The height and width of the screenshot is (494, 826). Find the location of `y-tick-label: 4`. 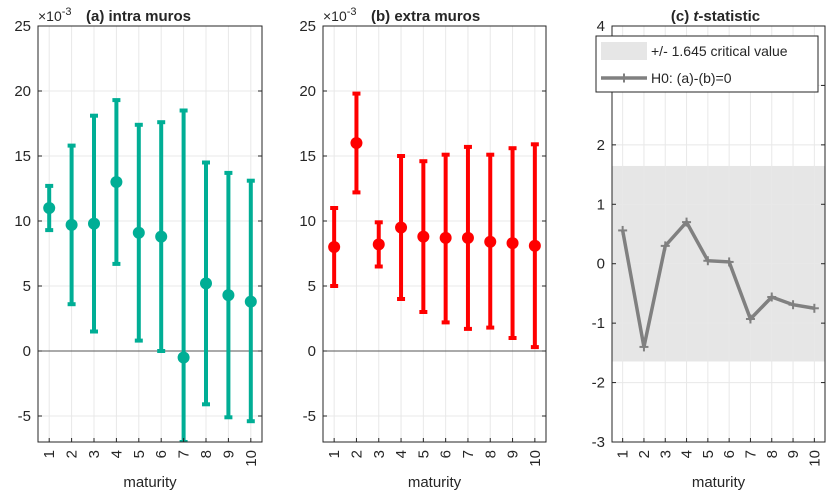

y-tick-label: 4 is located at coordinates (601, 26).